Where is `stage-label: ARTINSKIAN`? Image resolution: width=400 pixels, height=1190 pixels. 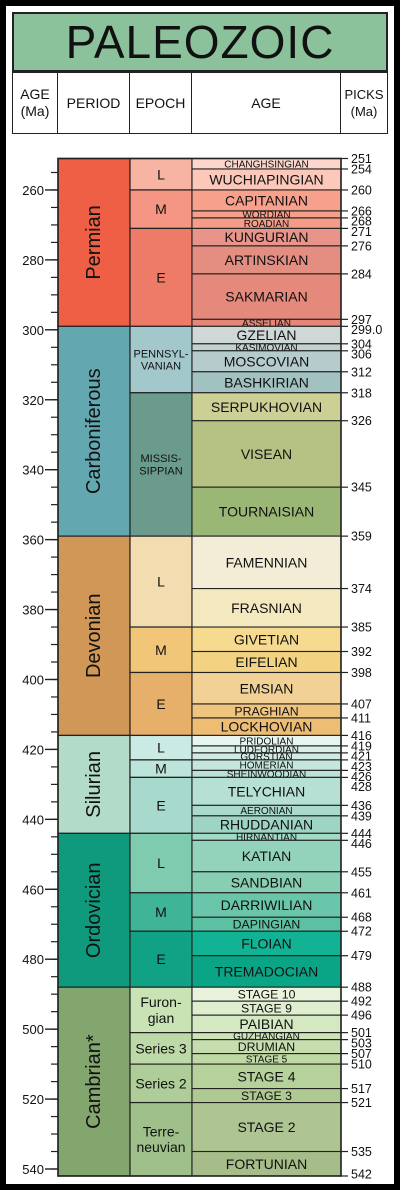 stage-label: ARTINSKIAN is located at coordinates (267, 260).